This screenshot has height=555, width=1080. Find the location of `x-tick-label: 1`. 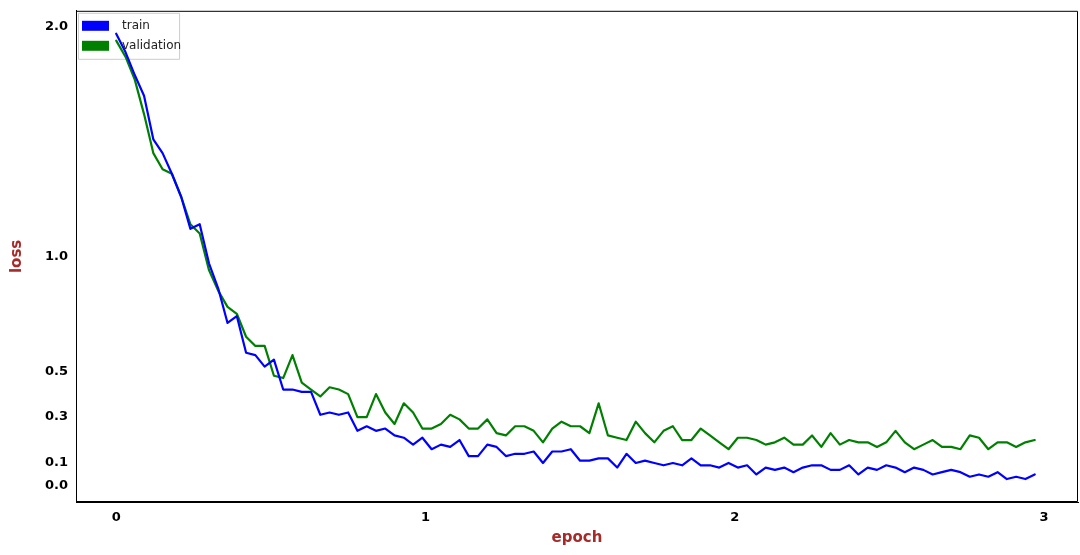

x-tick-label: 1 is located at coordinates (425, 517).